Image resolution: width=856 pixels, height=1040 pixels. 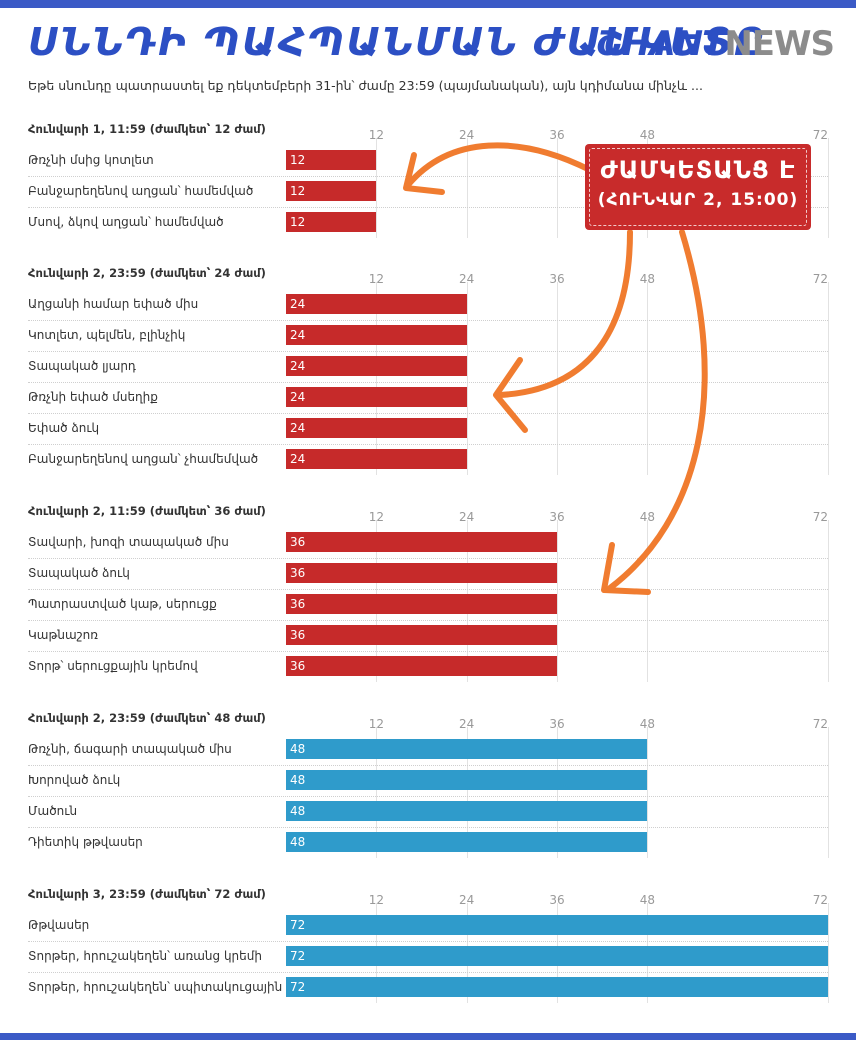 I want to click on chart-row: Տապակած ձուկ 36, so click(x=428, y=574).